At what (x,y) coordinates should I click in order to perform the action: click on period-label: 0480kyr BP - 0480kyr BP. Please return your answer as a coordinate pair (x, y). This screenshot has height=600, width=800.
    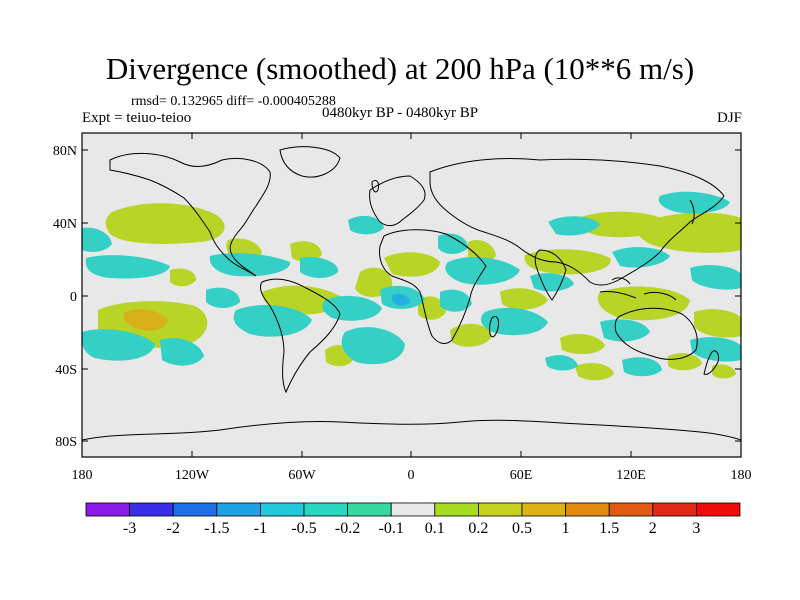
    Looking at the image, I should click on (400, 113).